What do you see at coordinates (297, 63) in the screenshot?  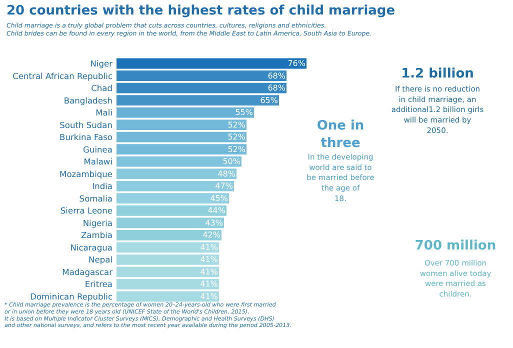 I see `data-label: 76%` at bounding box center [297, 63].